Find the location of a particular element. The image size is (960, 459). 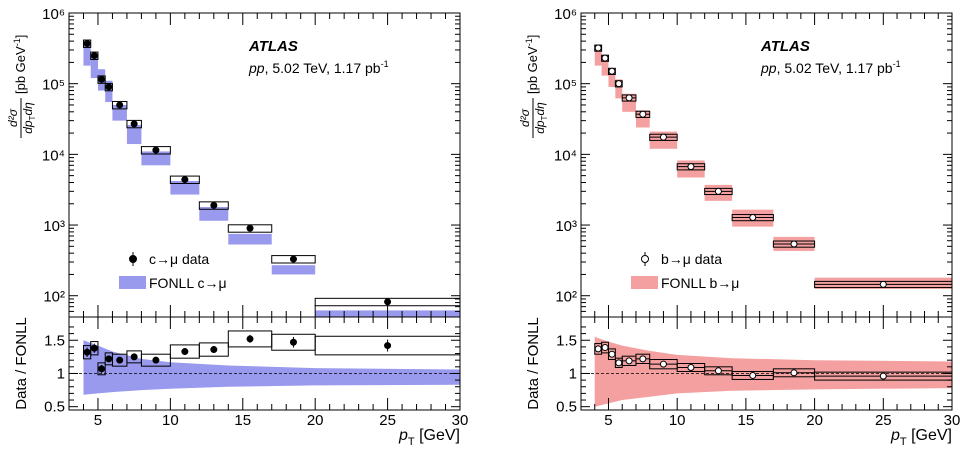

y-title-denominator: dpTdη is located at coordinates (541, 118).